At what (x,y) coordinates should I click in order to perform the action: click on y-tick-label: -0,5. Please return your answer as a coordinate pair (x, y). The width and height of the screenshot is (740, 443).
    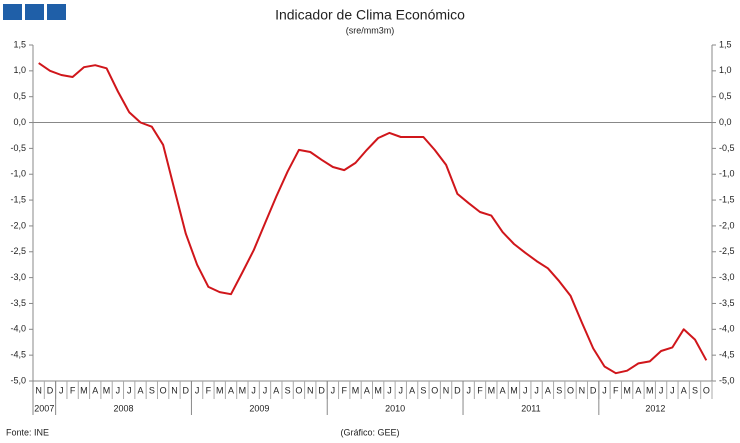
    Looking at the image, I should click on (18, 148).